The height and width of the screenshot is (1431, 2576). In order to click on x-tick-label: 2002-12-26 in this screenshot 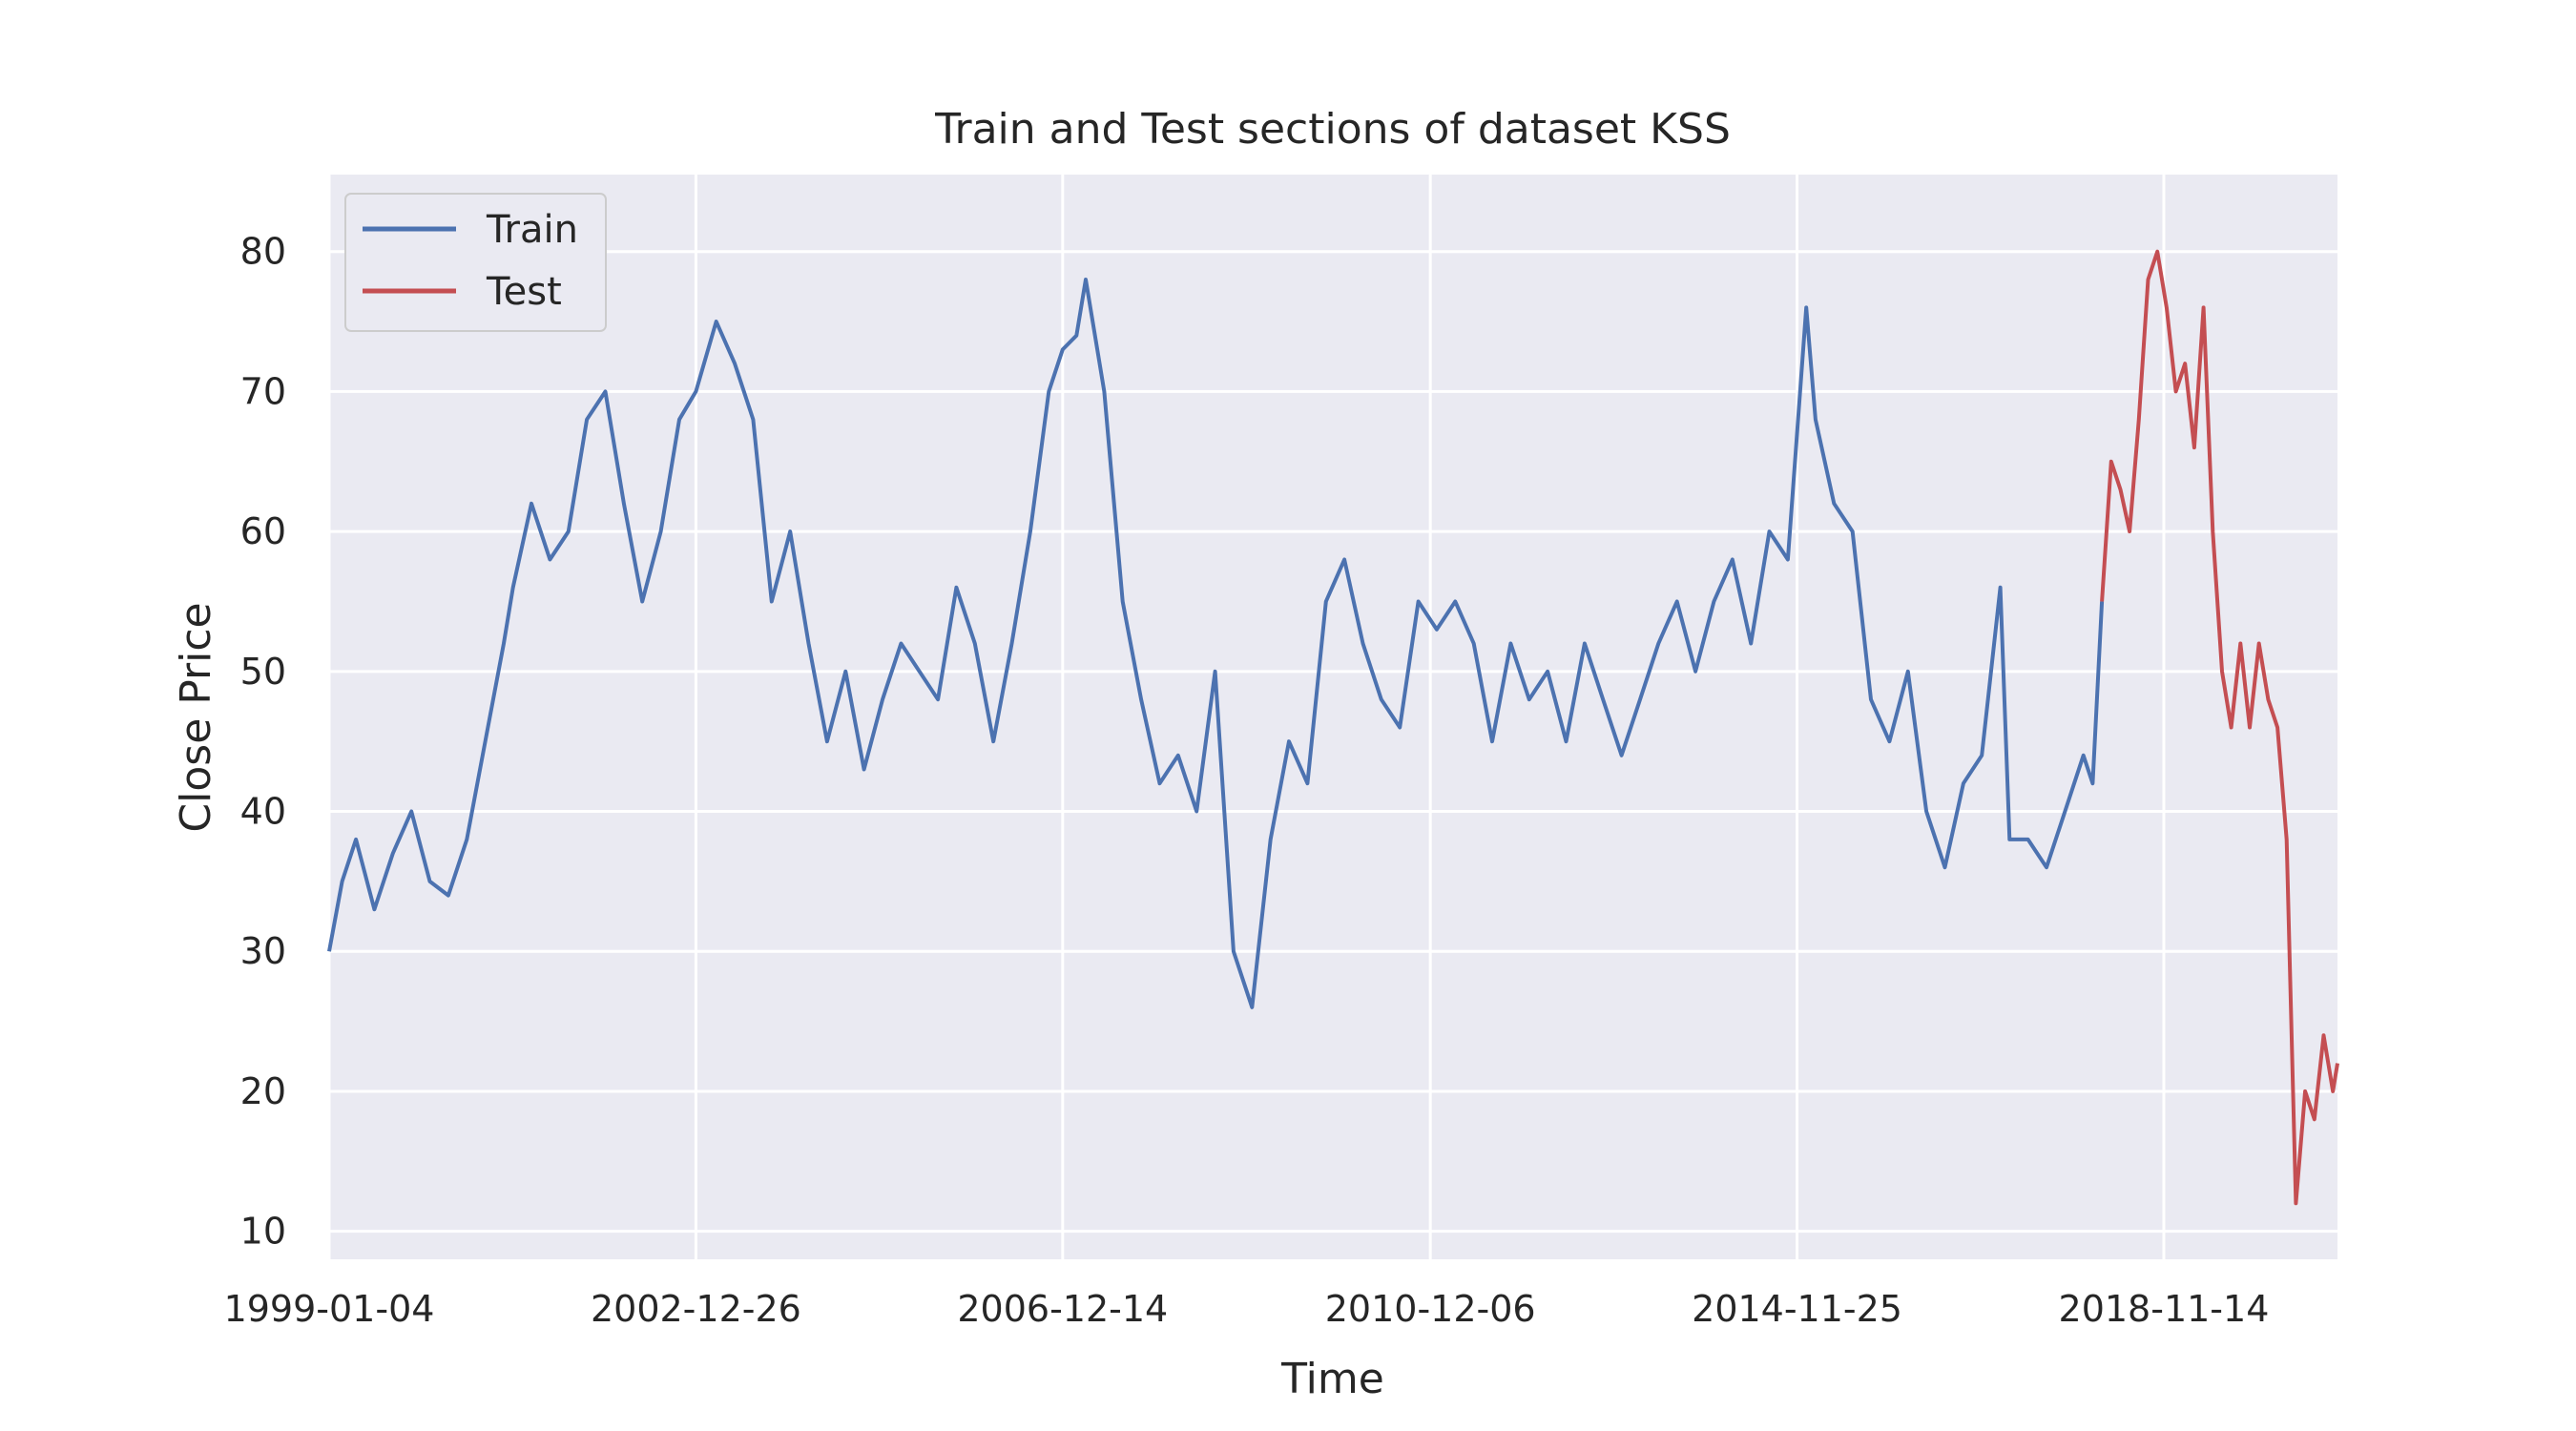, I will do `click(696, 1309)`.